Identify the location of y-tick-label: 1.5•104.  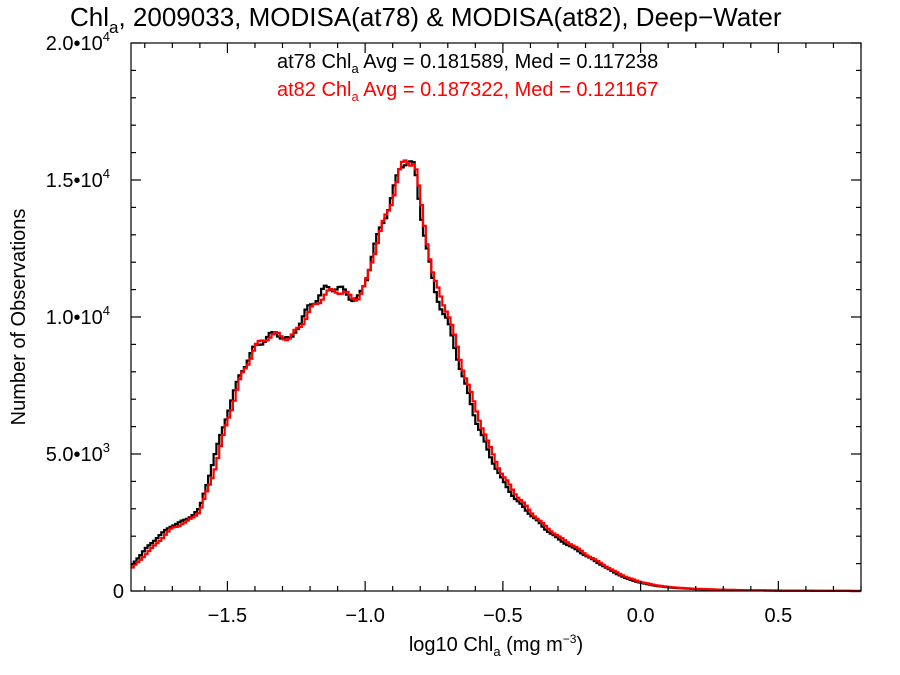
(78, 179).